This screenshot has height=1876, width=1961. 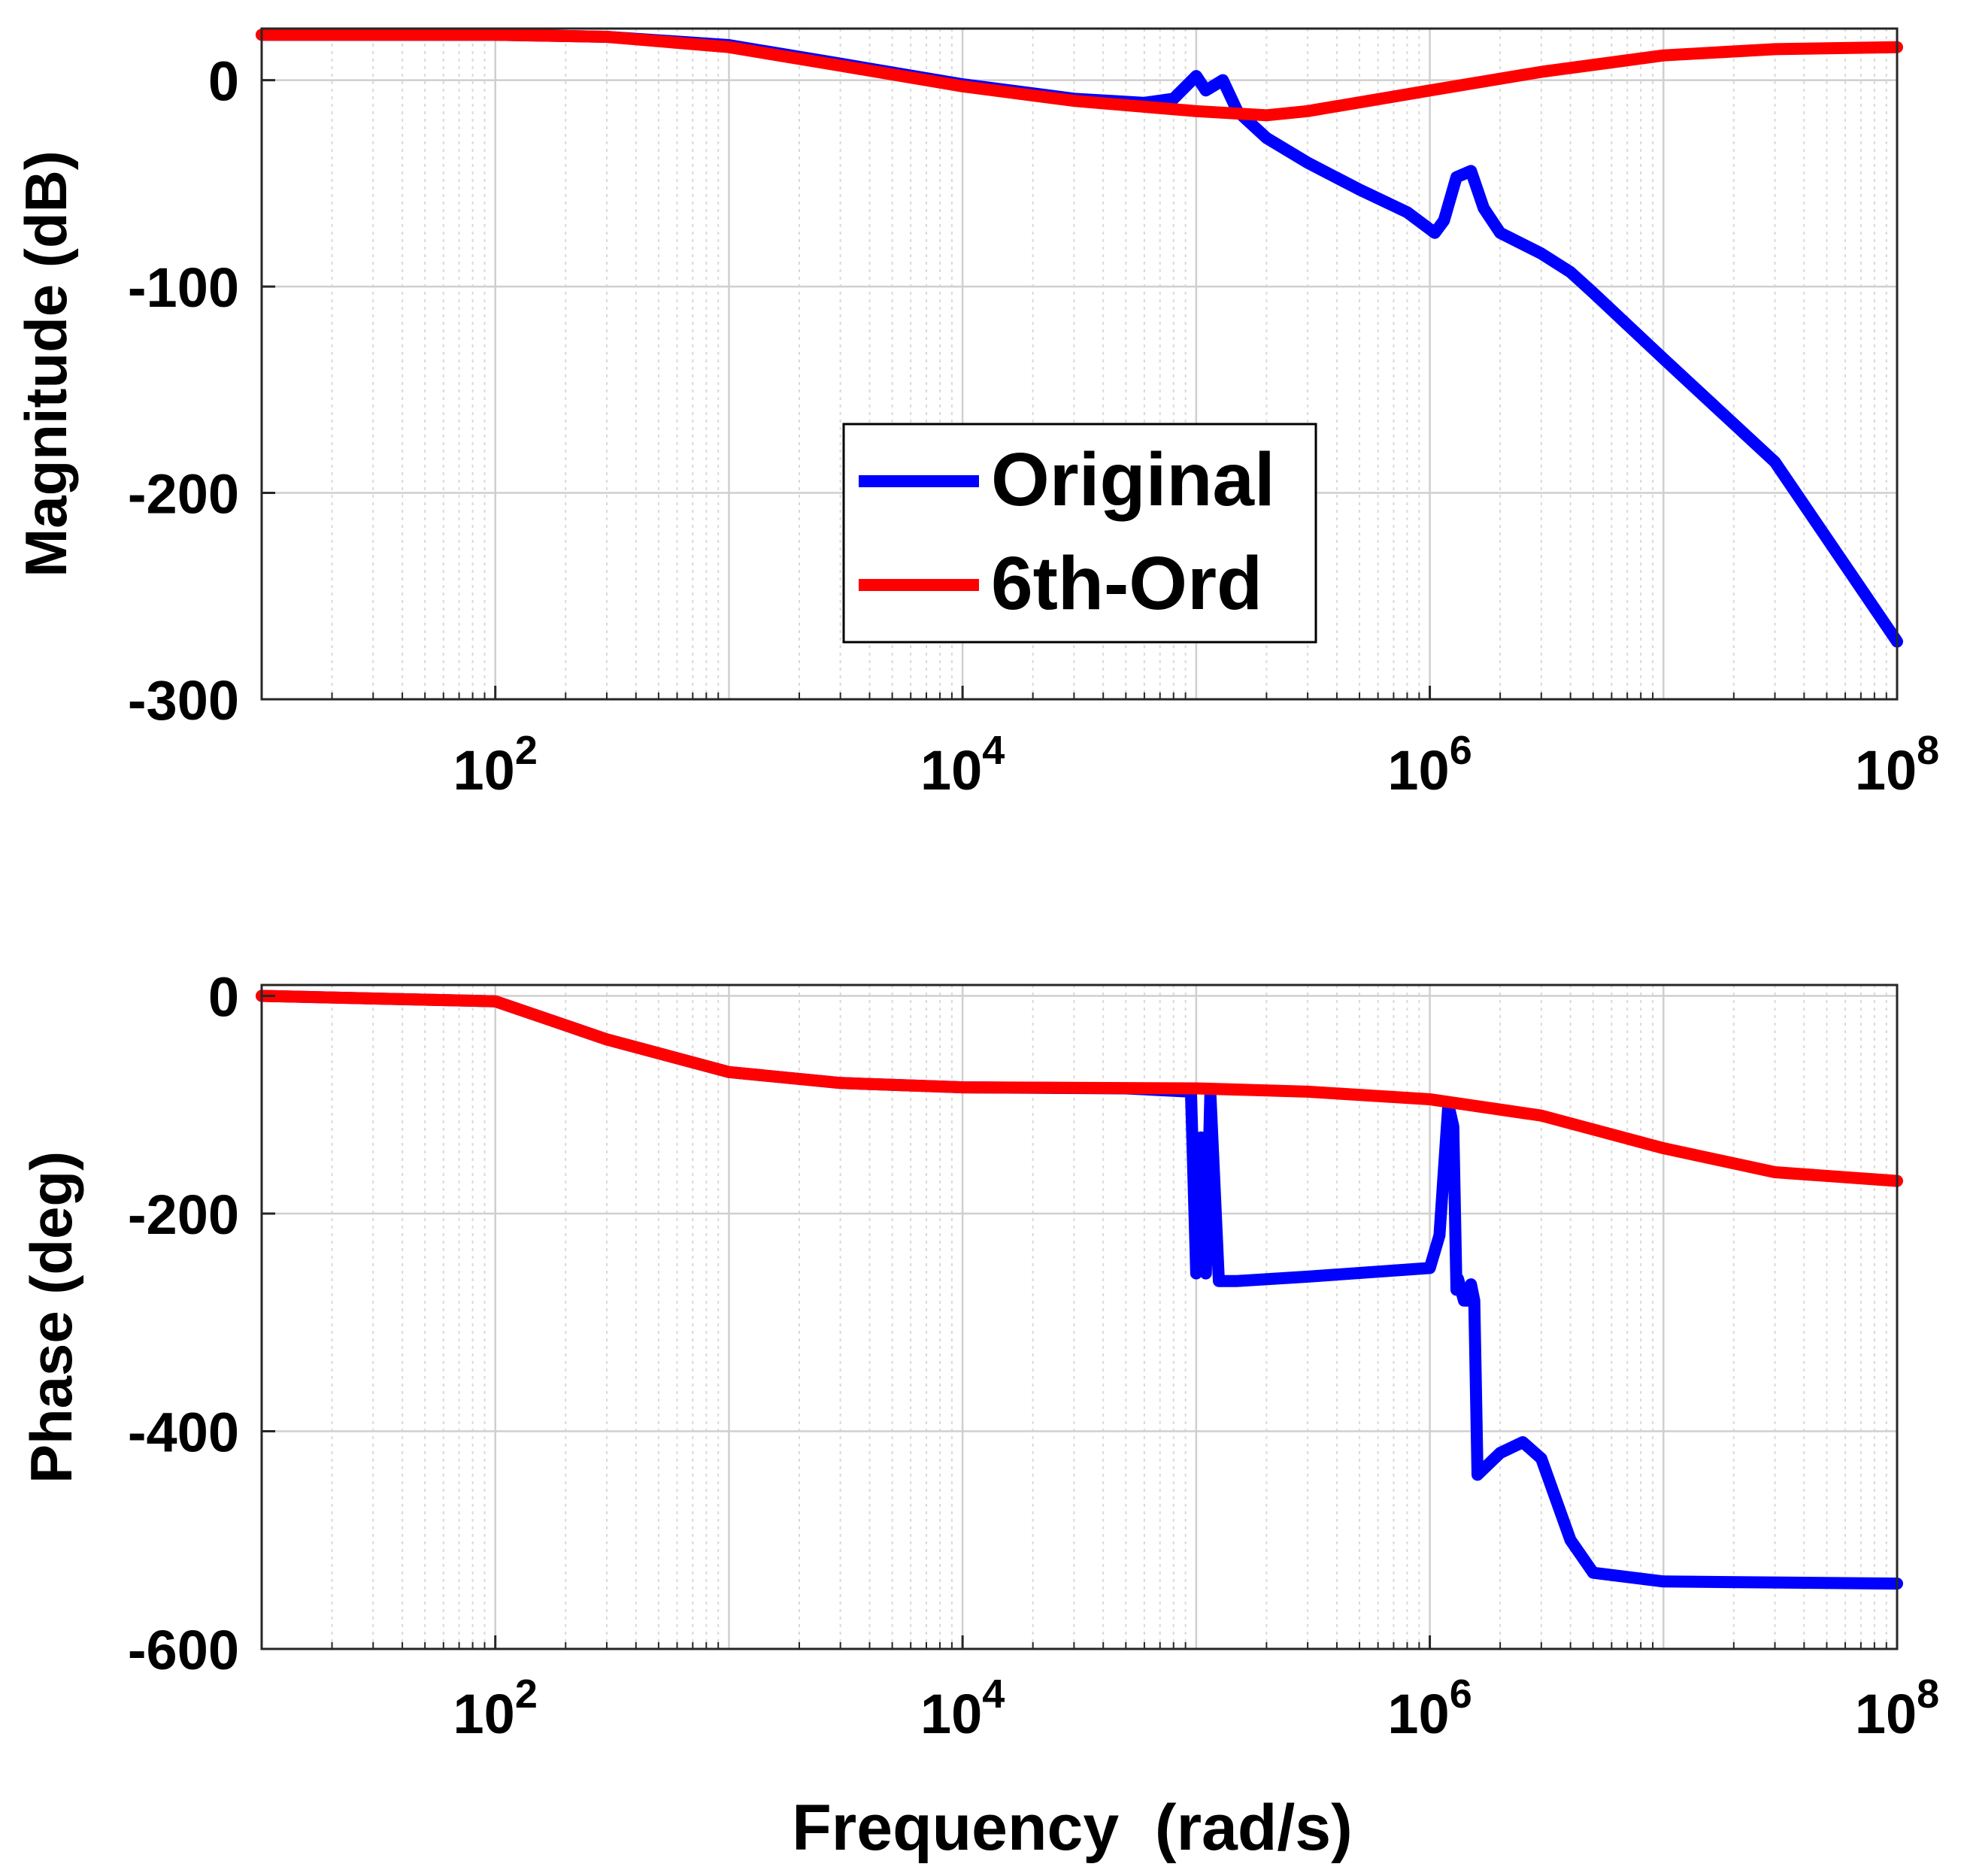 I want to click on phase-y-axis-label: Phase (deg), so click(x=51, y=1317).